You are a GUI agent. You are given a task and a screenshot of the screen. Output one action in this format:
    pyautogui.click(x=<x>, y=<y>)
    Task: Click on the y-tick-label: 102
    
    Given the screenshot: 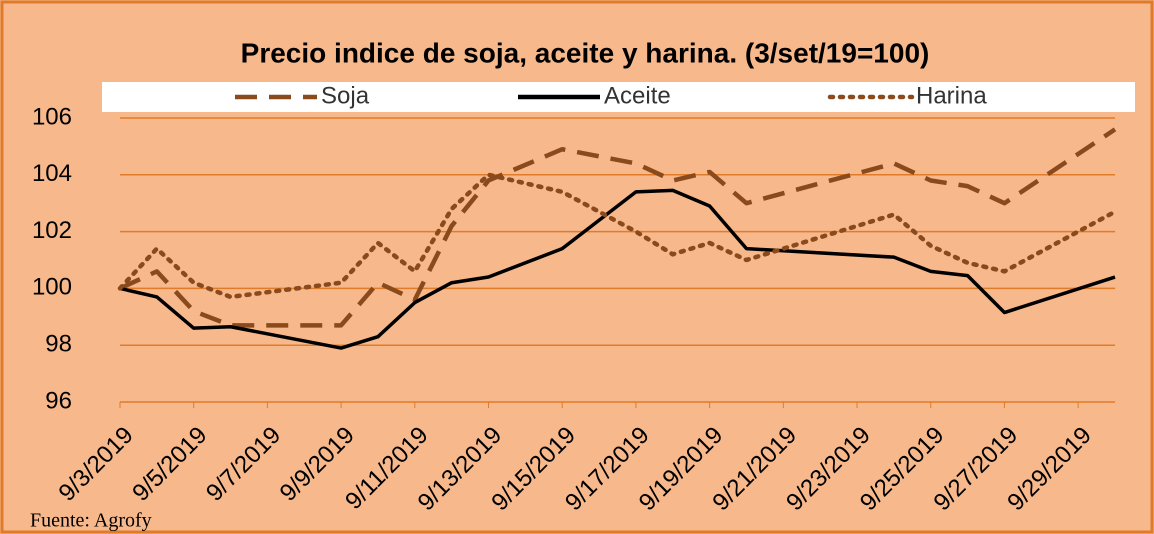 What is the action you would take?
    pyautogui.click(x=52, y=230)
    